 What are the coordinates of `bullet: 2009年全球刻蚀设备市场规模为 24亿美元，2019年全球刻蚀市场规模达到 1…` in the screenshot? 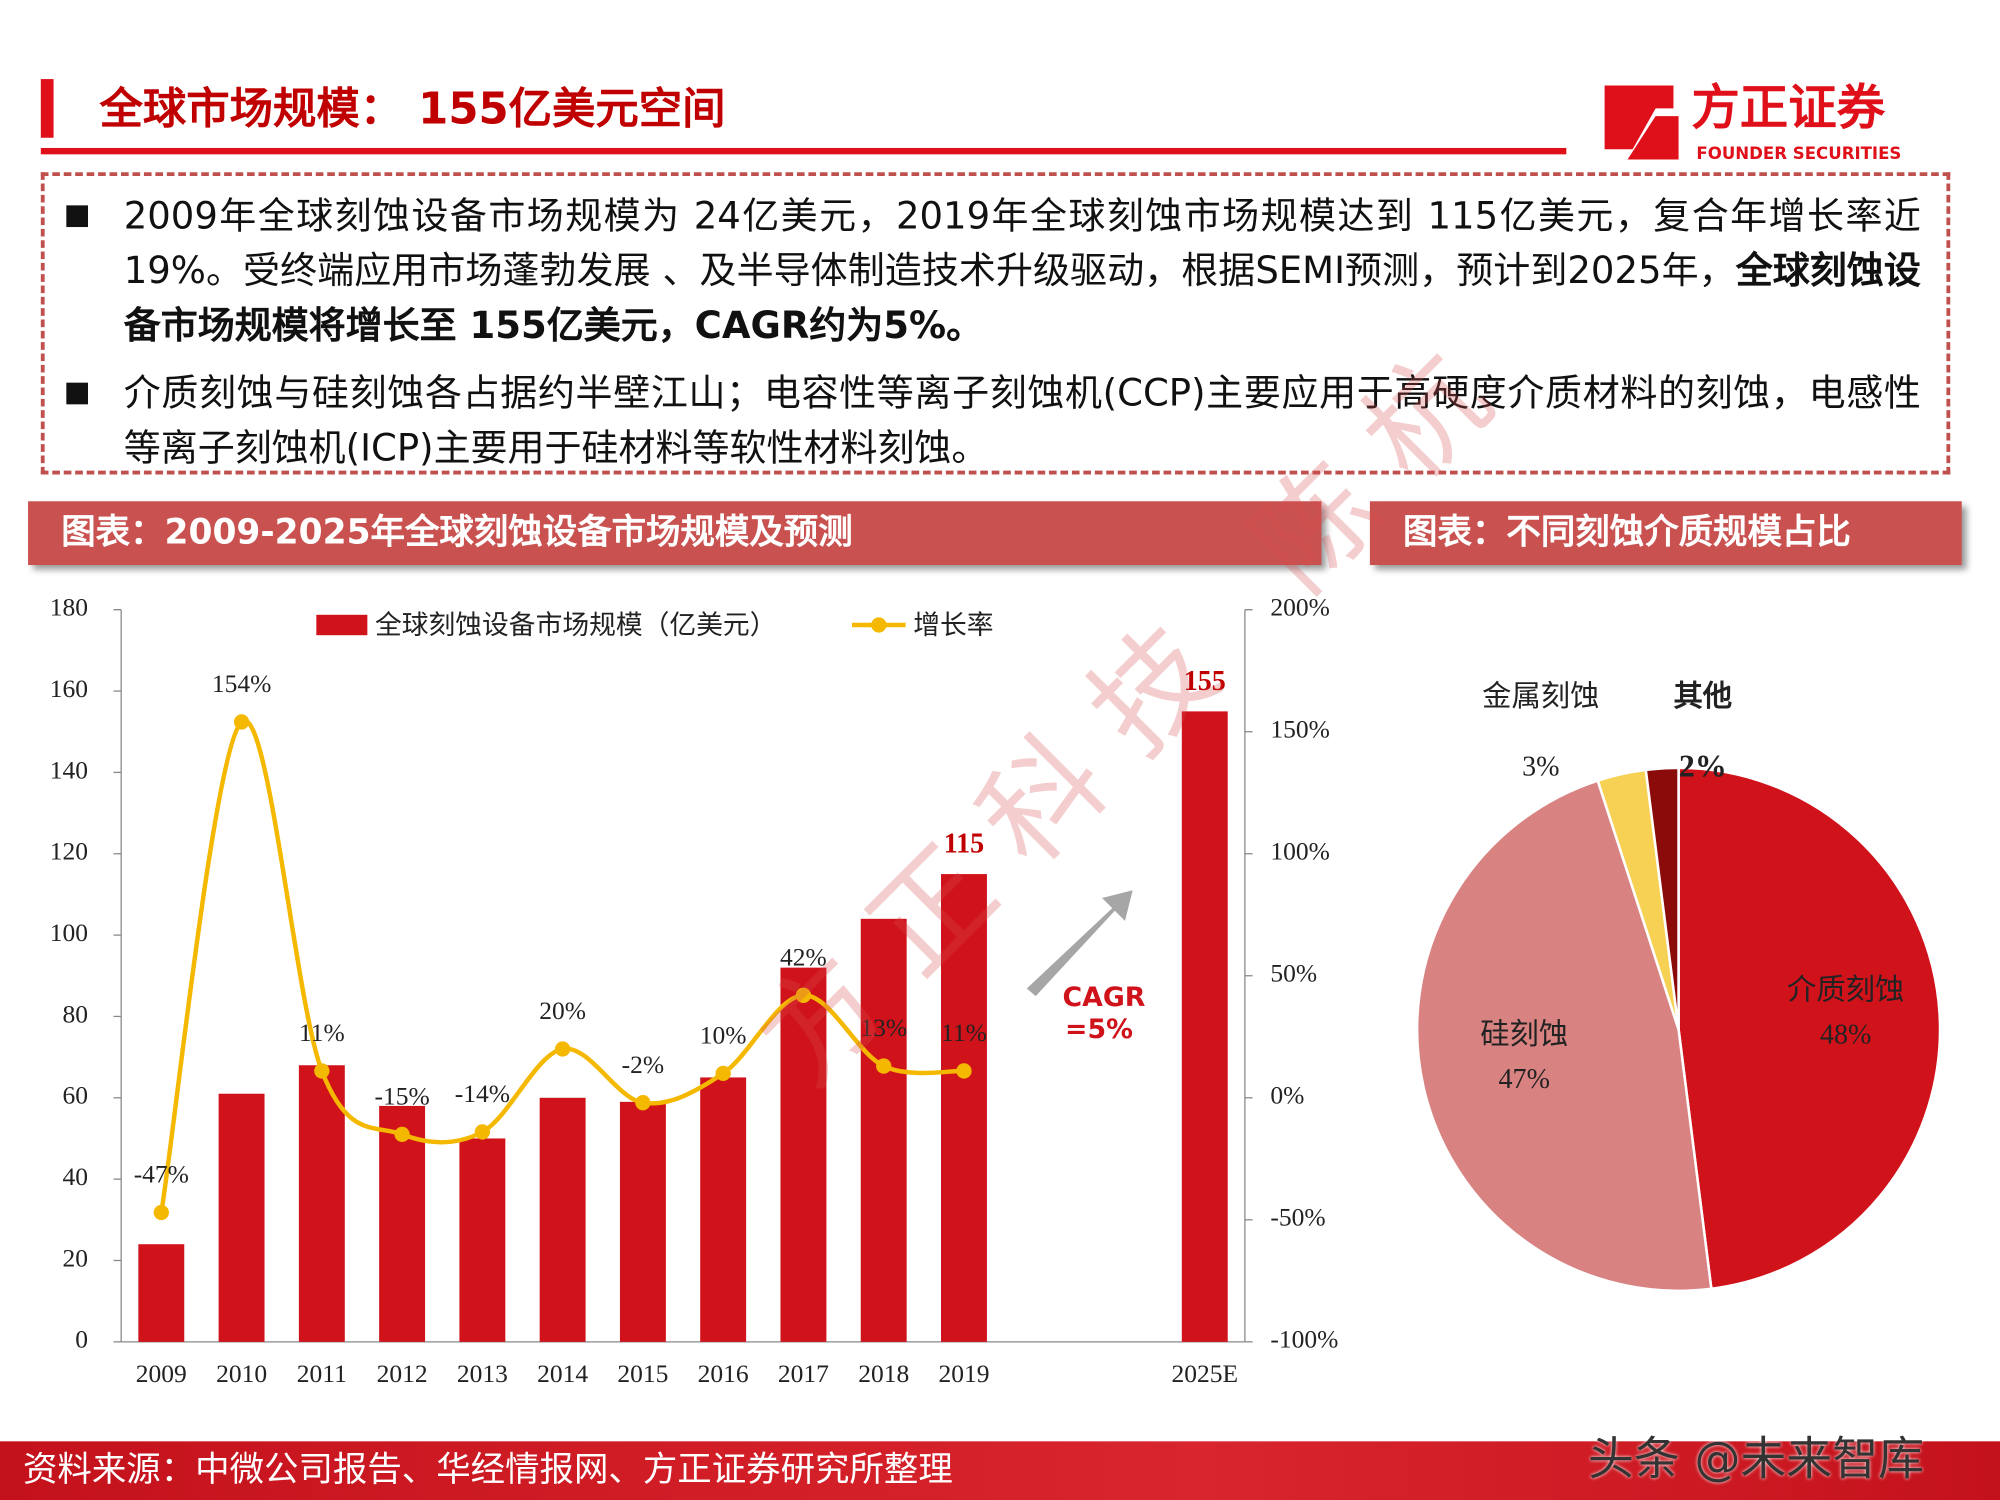 It's located at (993, 271).